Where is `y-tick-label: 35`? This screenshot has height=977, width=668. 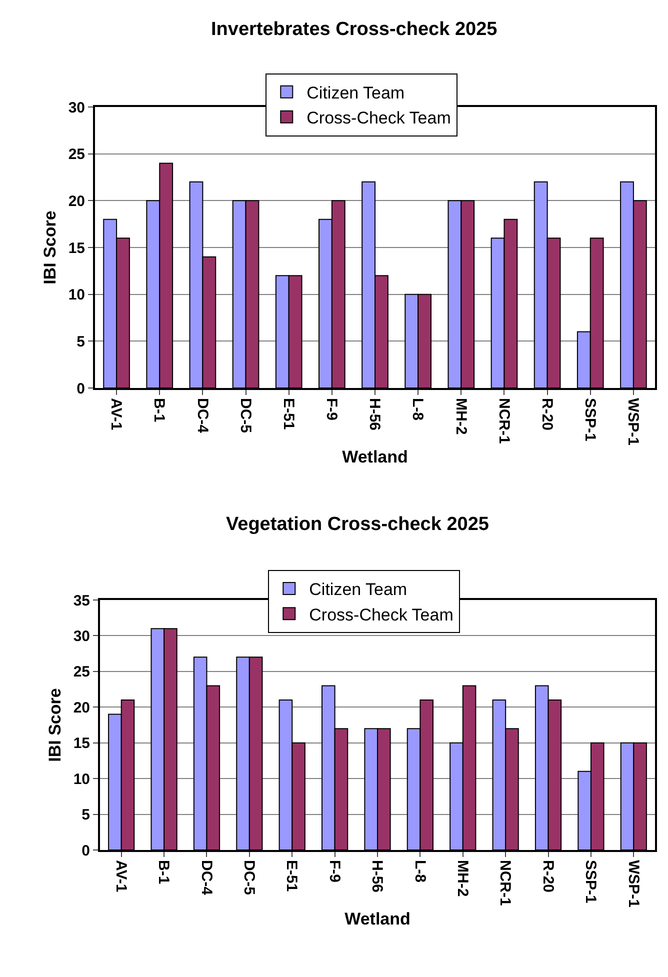
y-tick-label: 35 is located at coordinates (81, 601).